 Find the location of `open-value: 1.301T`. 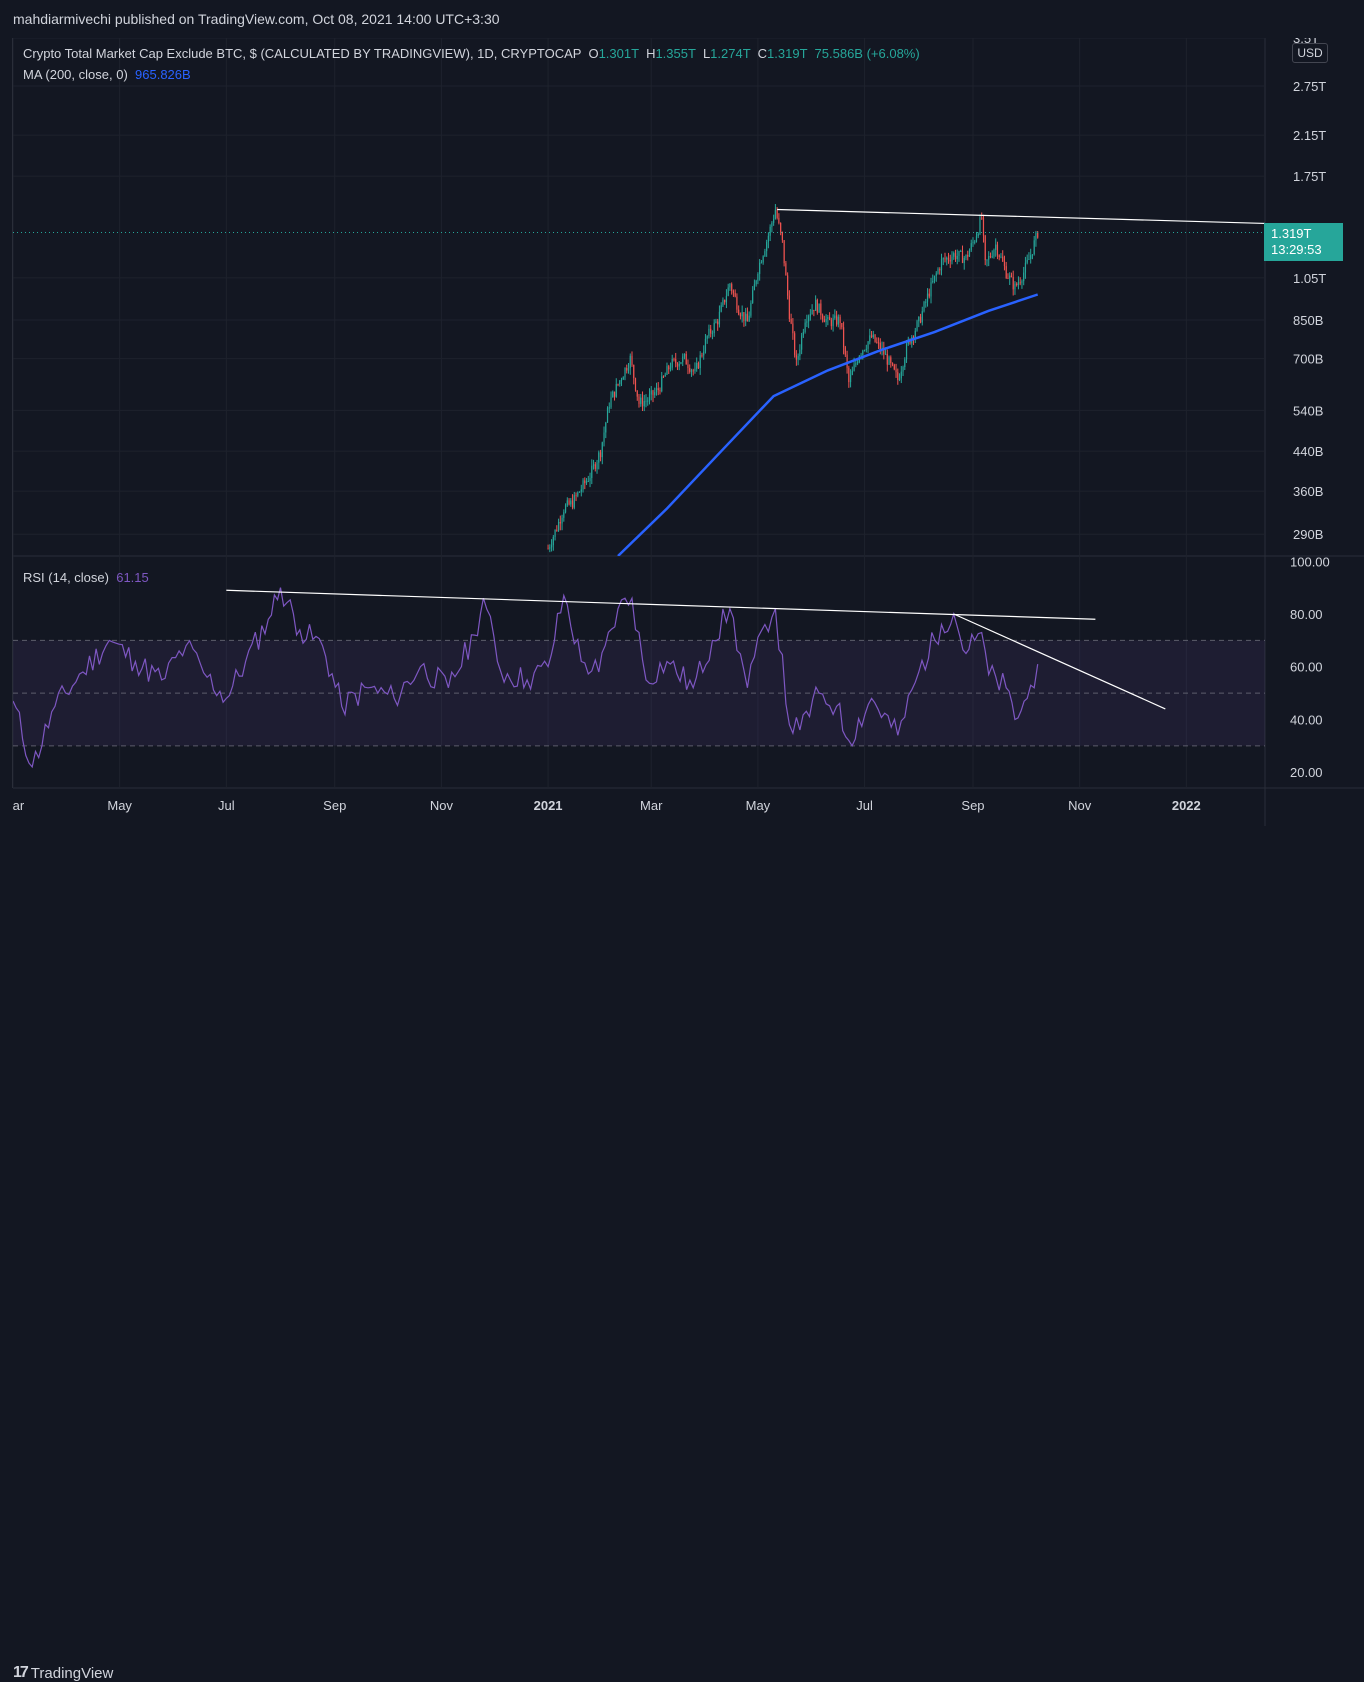

open-value: 1.301T is located at coordinates (618, 53).